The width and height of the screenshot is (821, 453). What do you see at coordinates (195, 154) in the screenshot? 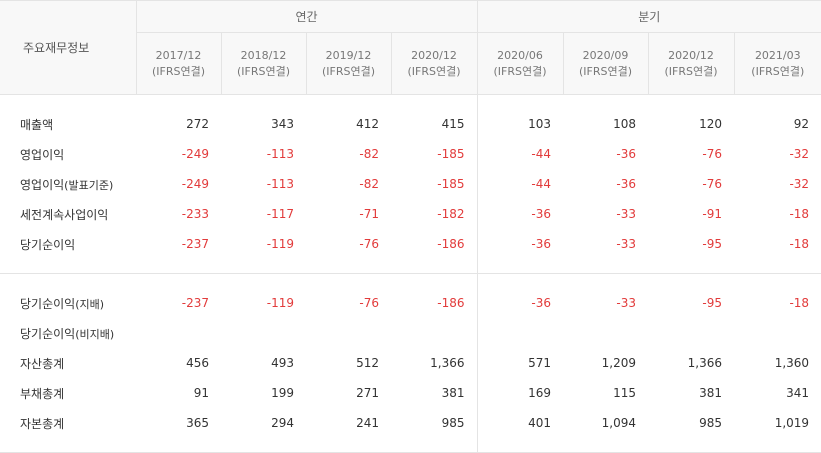
I see `table-cell: -249` at bounding box center [195, 154].